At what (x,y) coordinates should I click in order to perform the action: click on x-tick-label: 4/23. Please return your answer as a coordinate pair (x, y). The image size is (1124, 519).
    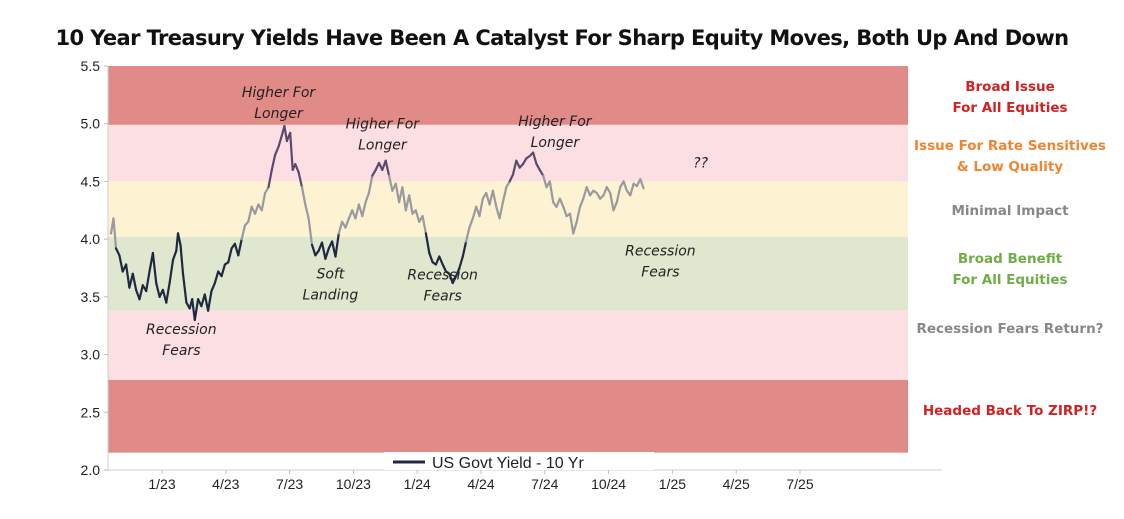
    Looking at the image, I should click on (225, 484).